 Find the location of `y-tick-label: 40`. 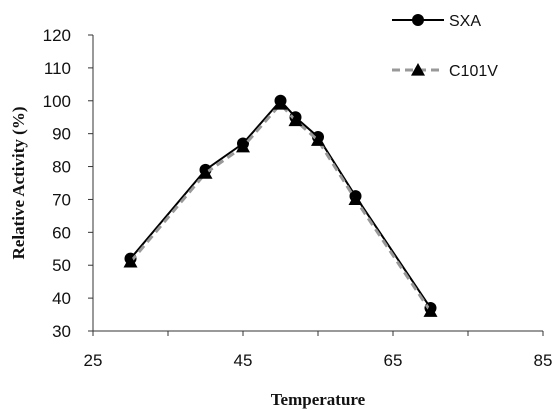

y-tick-label: 40 is located at coordinates (61, 298).